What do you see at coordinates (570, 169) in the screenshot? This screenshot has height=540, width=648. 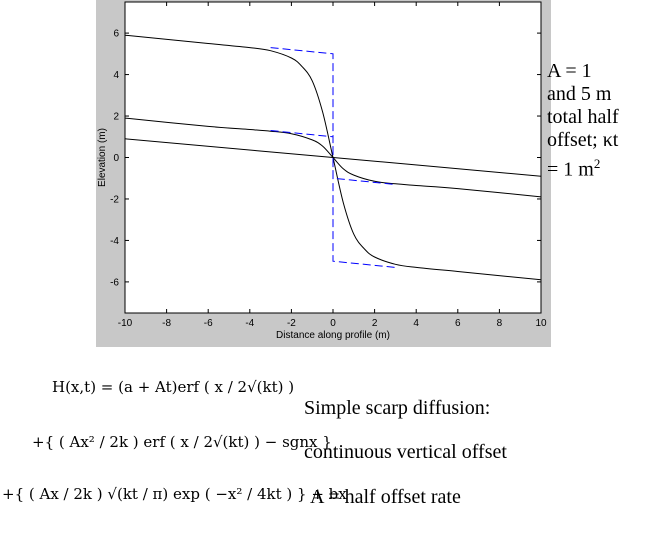 I see `side-note-line-5-text: = 1 m` at bounding box center [570, 169].